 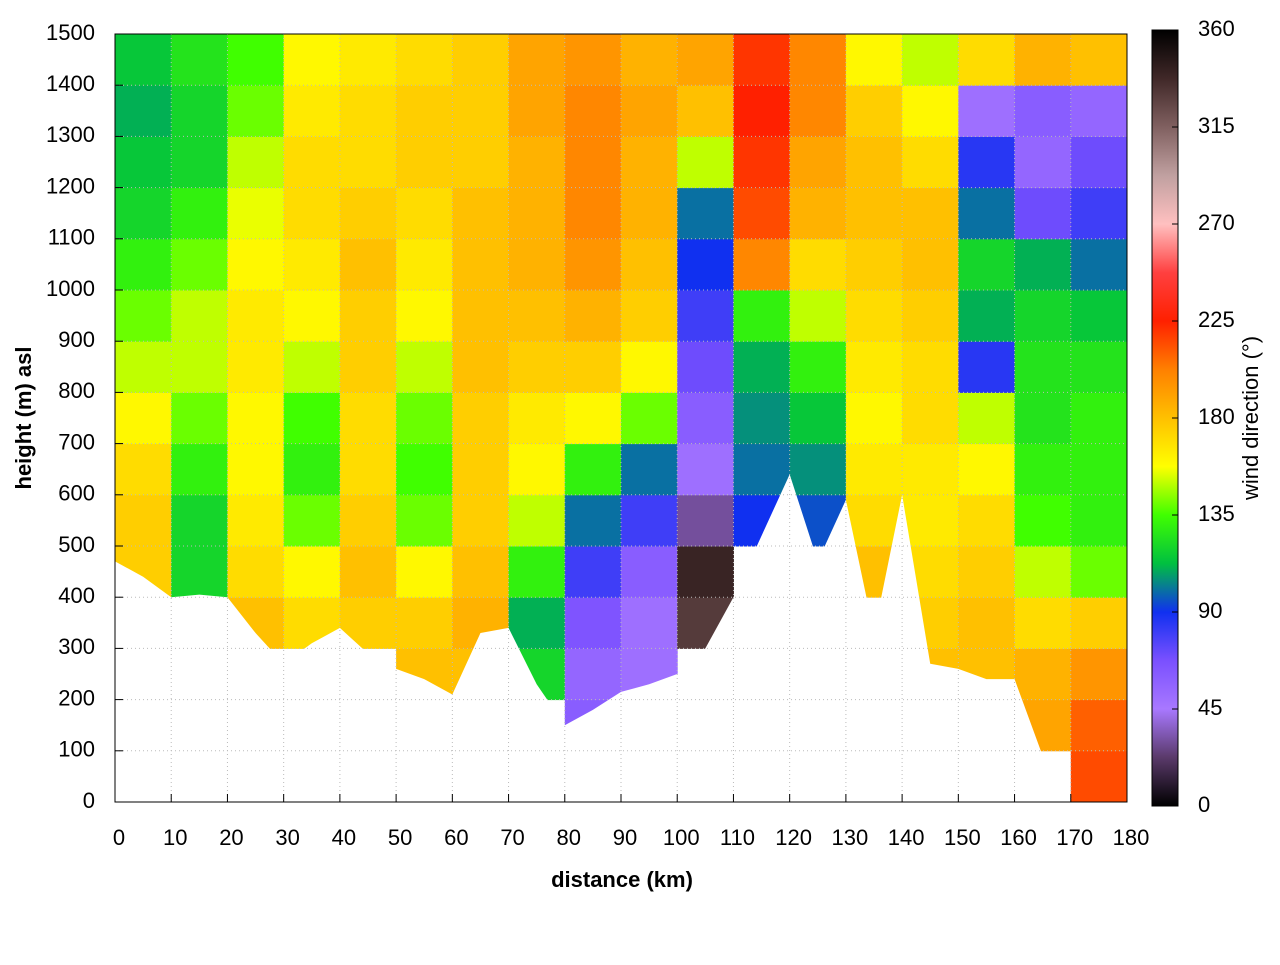 I want to click on x-tick-label: 150, so click(x=962, y=837).